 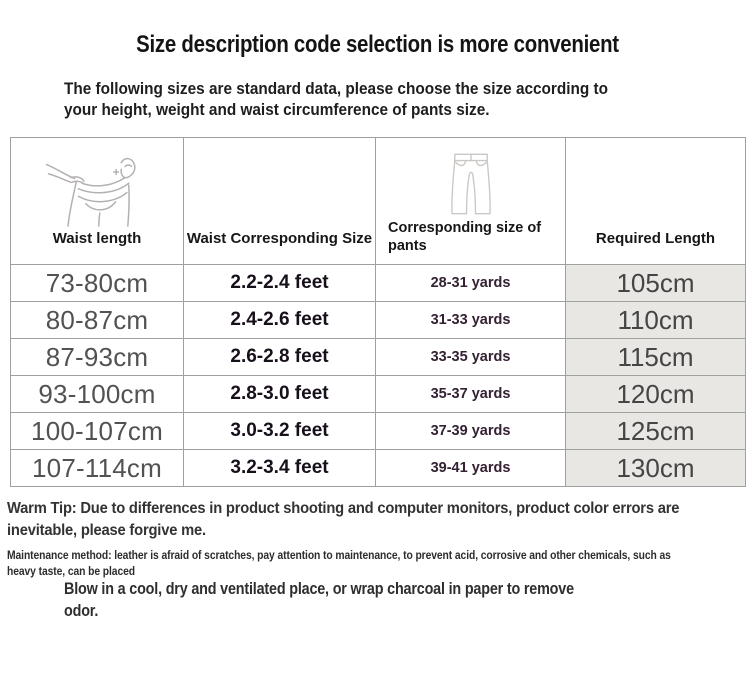 What do you see at coordinates (470, 357) in the screenshot?
I see `pants-size-cell: 33-35 yards` at bounding box center [470, 357].